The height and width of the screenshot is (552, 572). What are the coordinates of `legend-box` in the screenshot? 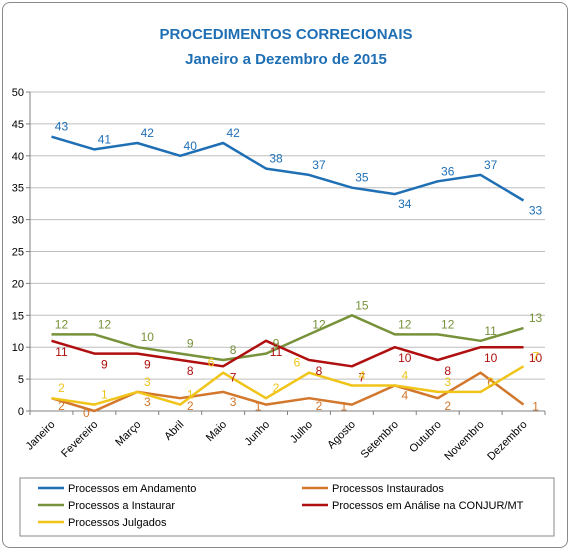 It's located at (287, 507).